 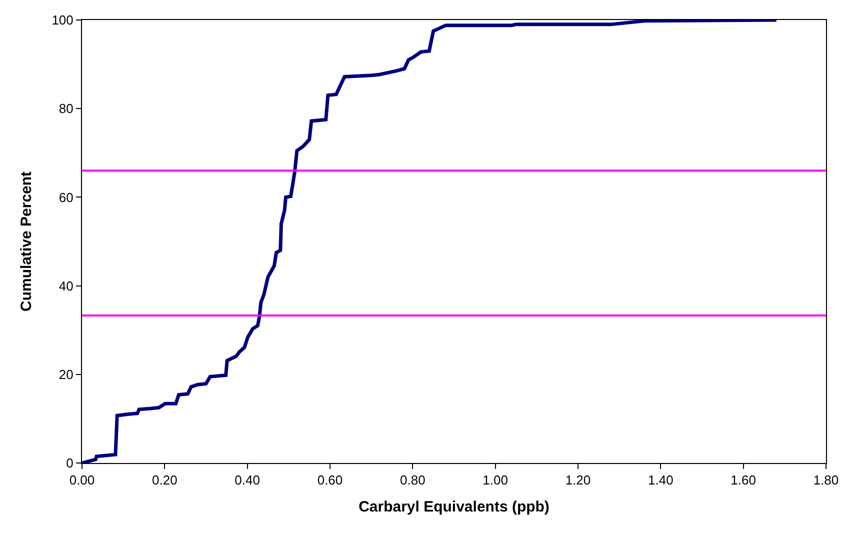 I want to click on x-tick-label: 0.20, so click(x=165, y=480).